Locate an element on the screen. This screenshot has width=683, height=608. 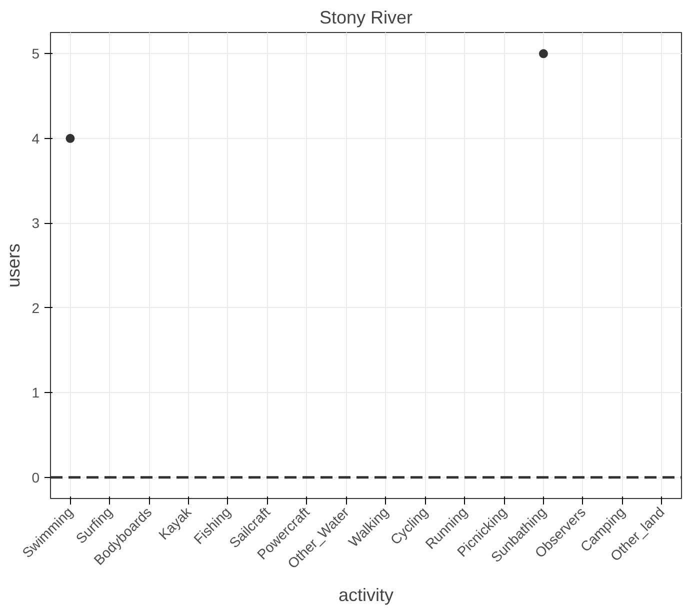
y-tick-label: 2 is located at coordinates (36, 308).